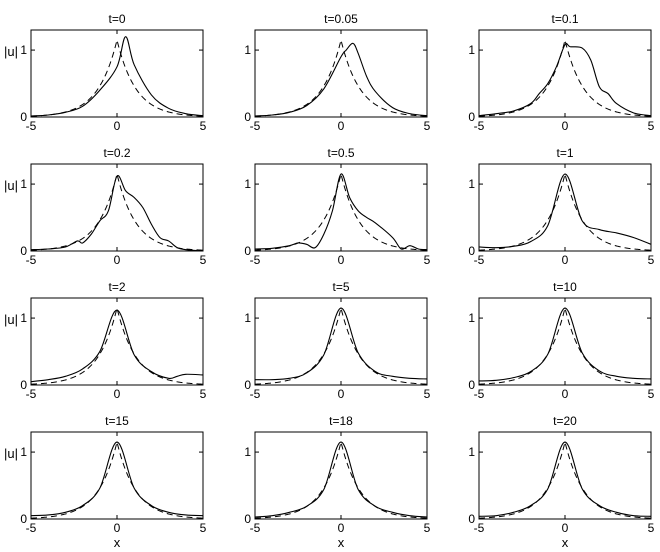  I want to click on panel-title: t=1, so click(564, 153).